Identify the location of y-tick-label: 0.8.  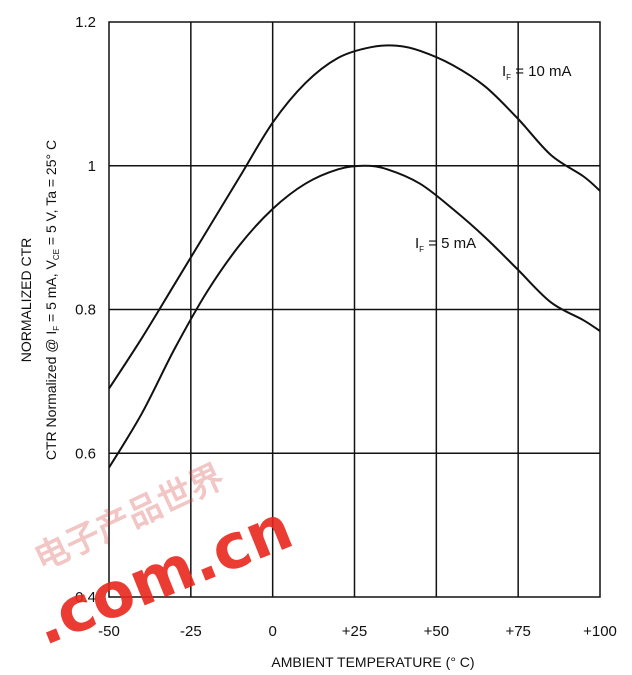
(85, 310).